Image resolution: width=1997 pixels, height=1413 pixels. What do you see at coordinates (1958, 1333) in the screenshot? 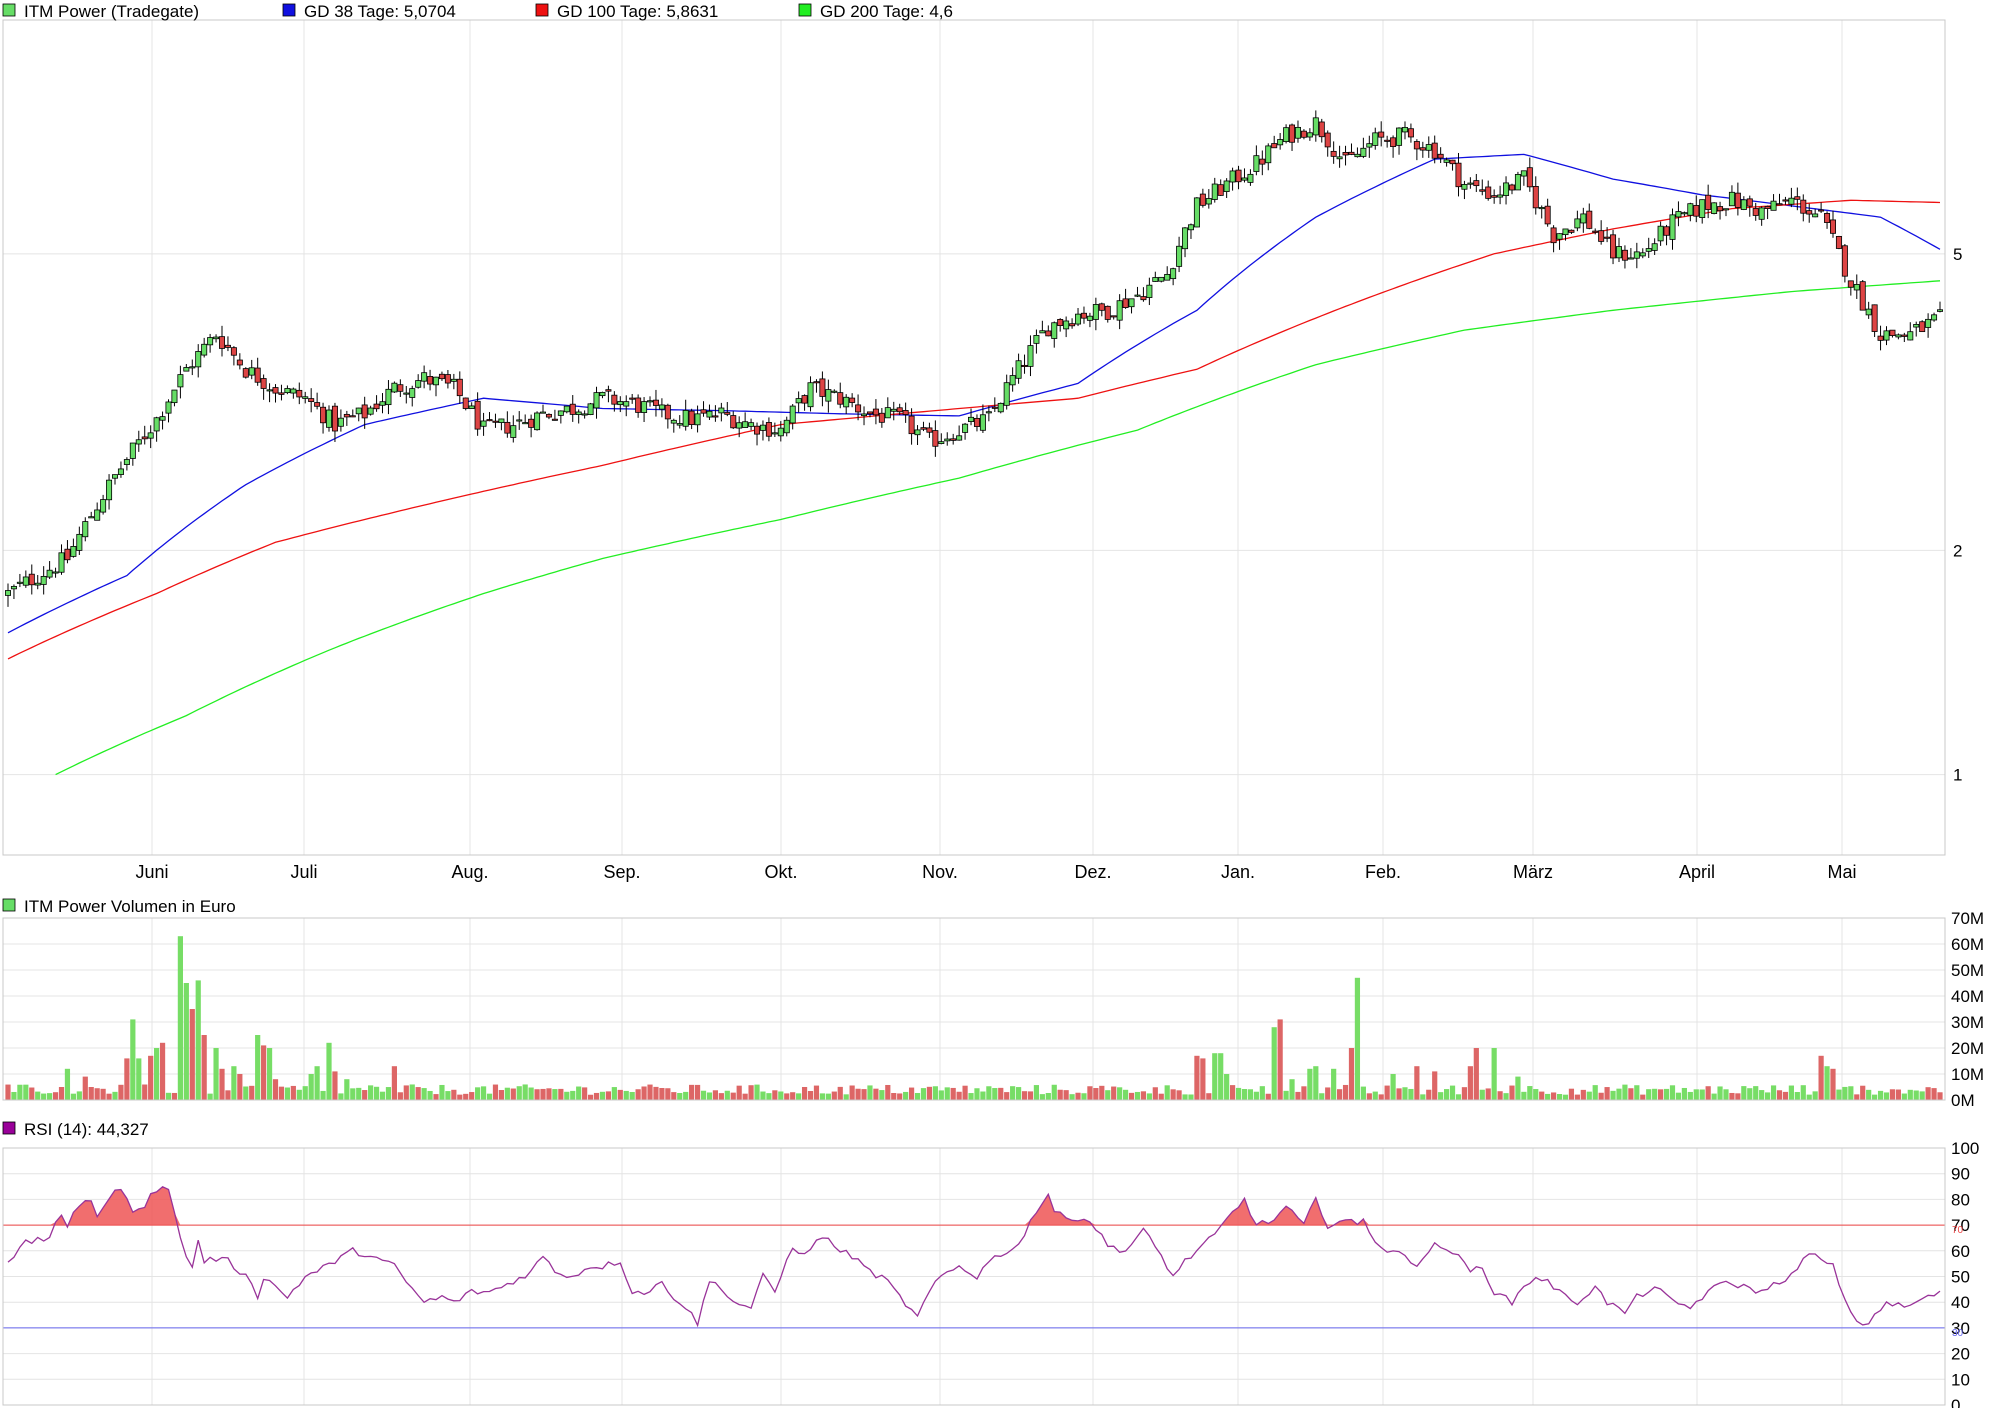
I see `rsi-lower-band-label: 30` at bounding box center [1958, 1333].